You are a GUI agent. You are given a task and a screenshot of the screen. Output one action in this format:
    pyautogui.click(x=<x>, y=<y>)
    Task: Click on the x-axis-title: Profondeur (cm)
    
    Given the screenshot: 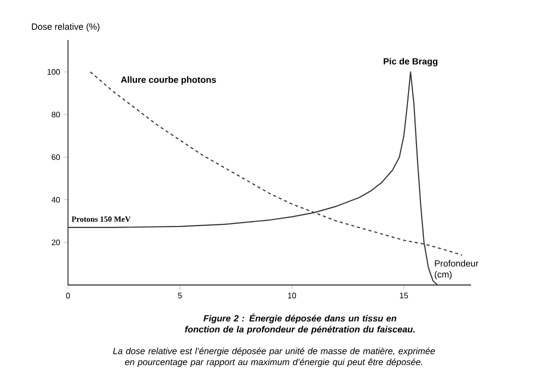 What is the action you would take?
    pyautogui.click(x=456, y=270)
    